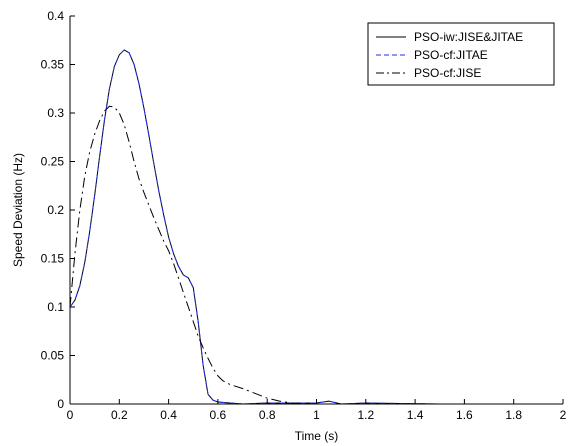  I want to click on x-axis-title: Time (s), so click(317, 436).